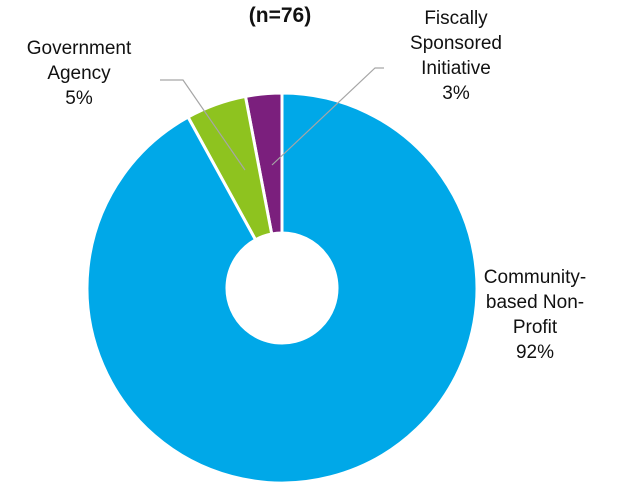  Describe the element at coordinates (280, 15) in the screenshot. I see `chart-title: (n=76)` at that location.